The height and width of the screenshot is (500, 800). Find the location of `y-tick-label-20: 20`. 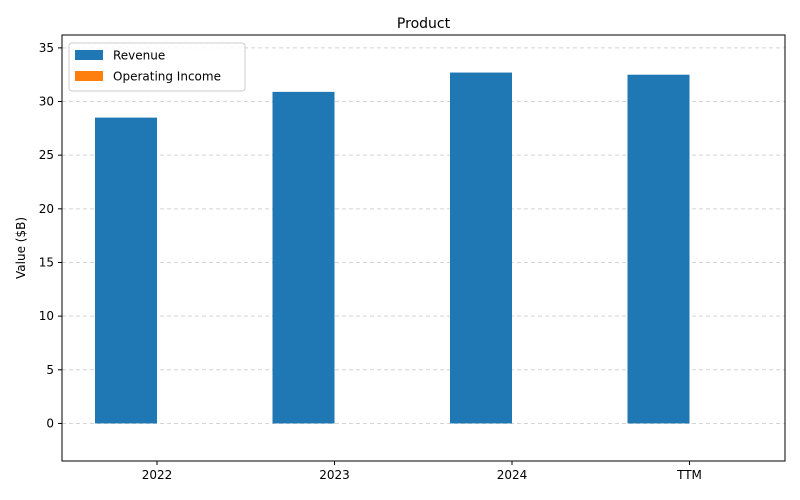

y-tick-label-20: 20 is located at coordinates (46, 209).